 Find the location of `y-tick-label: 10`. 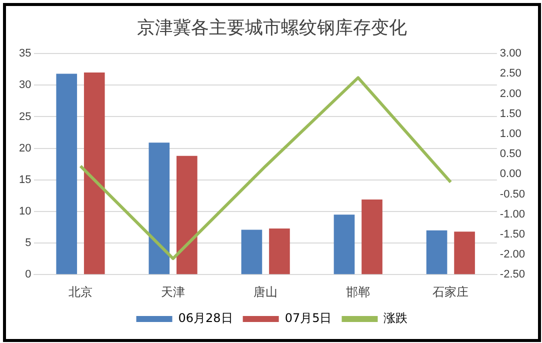

y-tick-label: 10 is located at coordinates (25, 211).